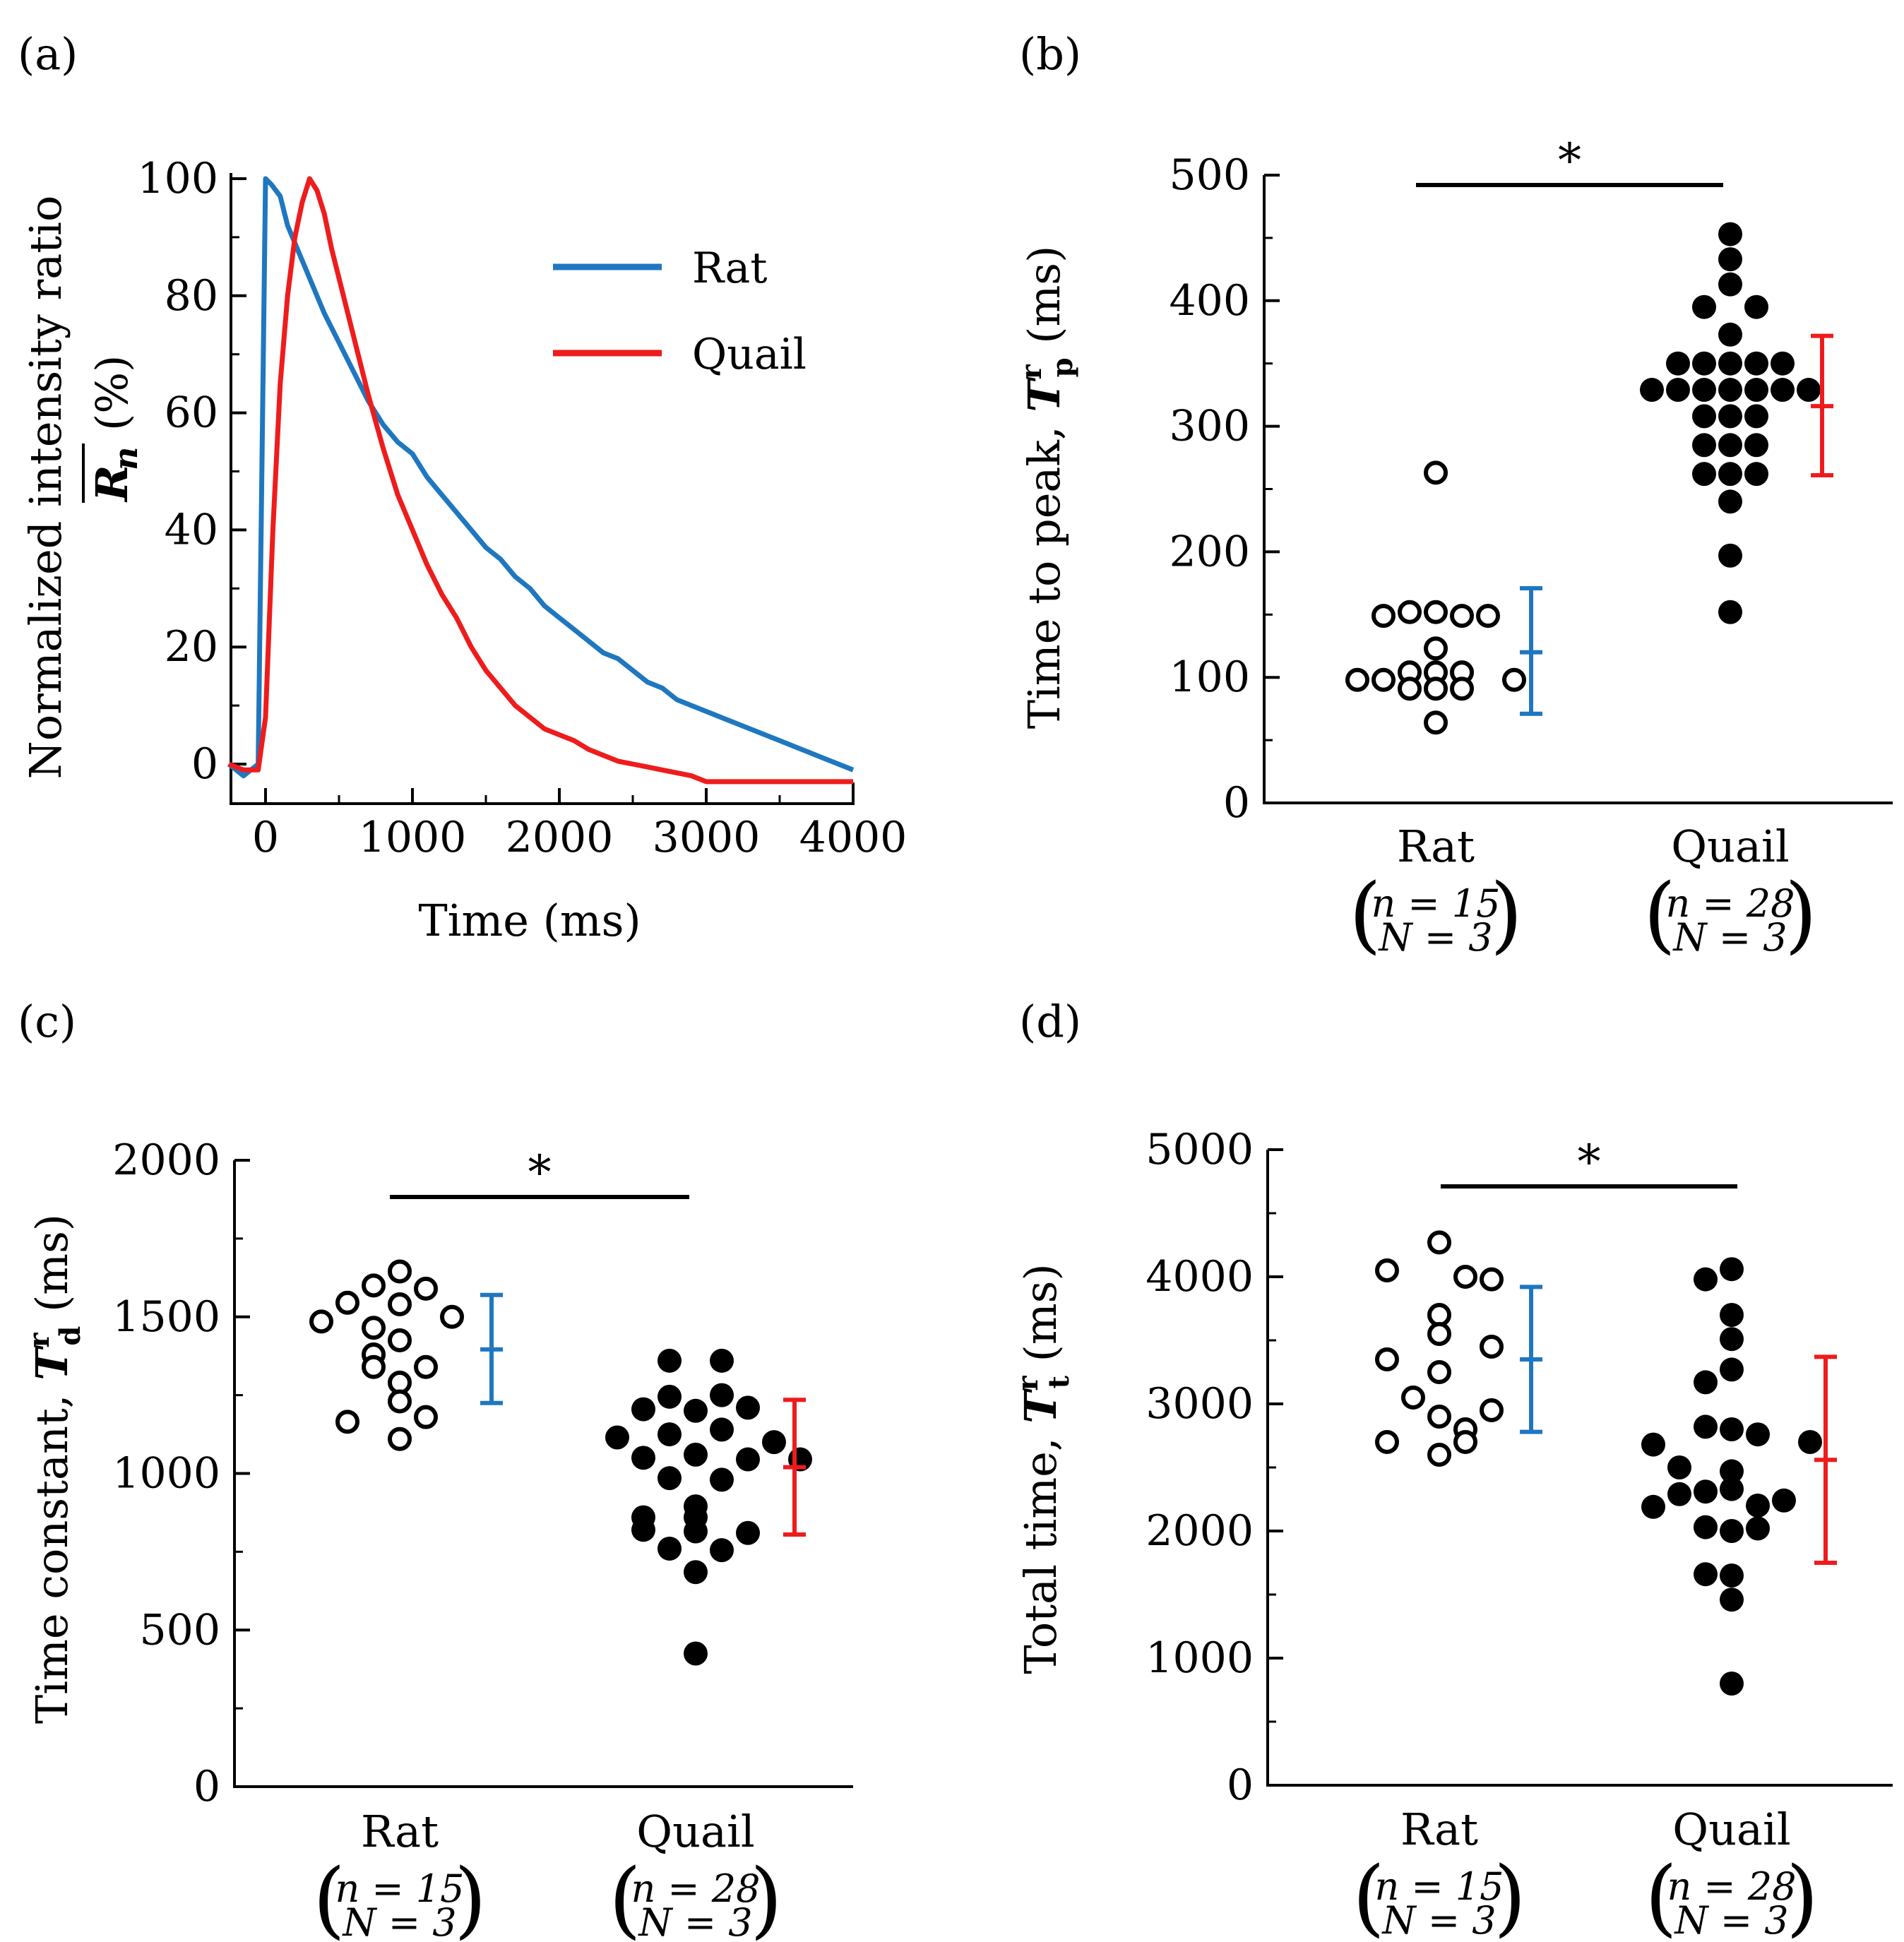 This screenshot has width=1904, height=1942. Describe the element at coordinates (1043, 1468) in the screenshot. I see `panel-d-ylabel: Total time, Trt (ms)` at that location.